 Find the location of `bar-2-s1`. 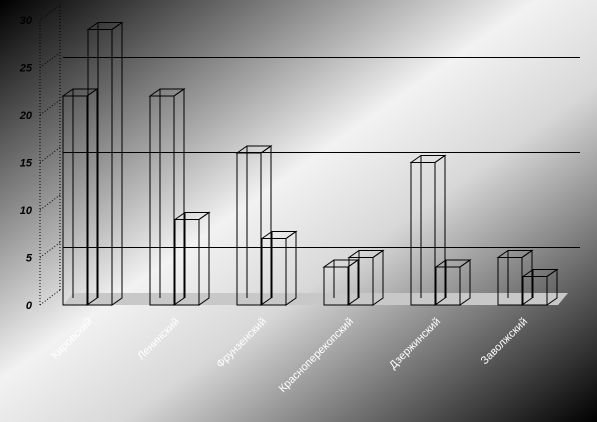

bar-2-s1 is located at coordinates (279, 268).